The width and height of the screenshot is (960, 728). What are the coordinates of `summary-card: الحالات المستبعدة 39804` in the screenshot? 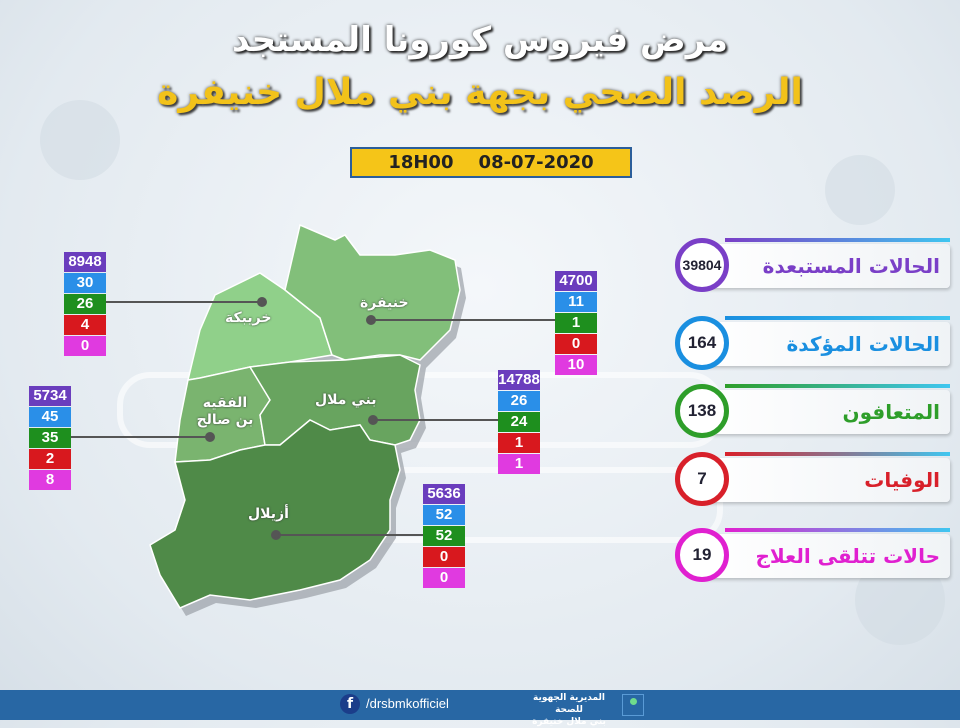 It's located at (812, 265).